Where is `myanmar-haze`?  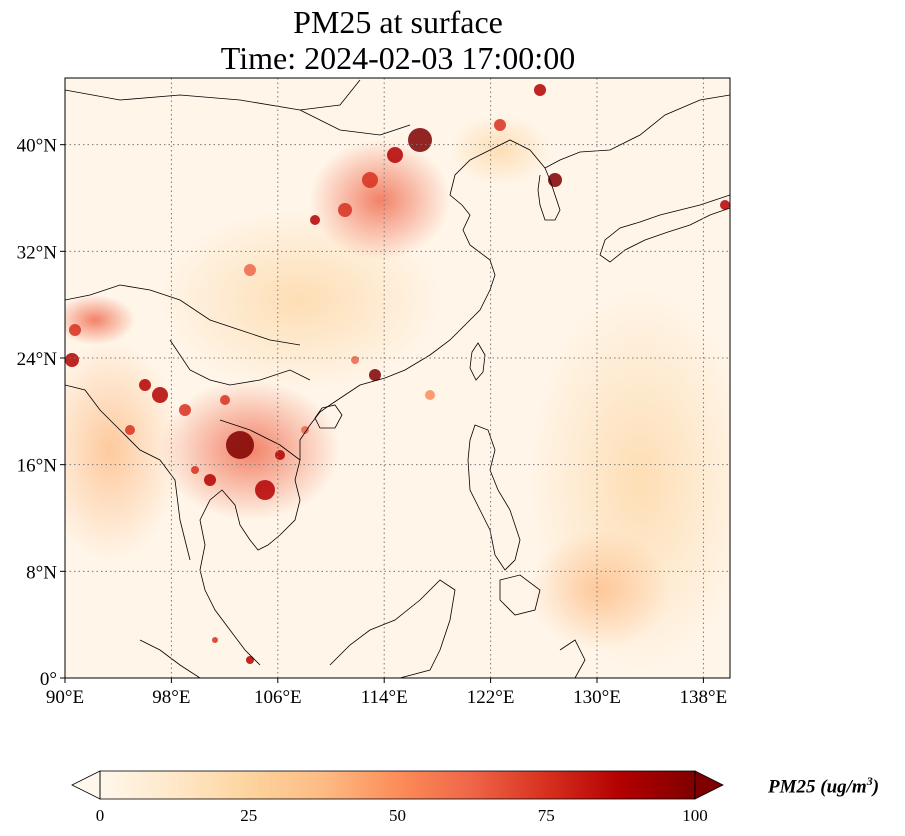 myanmar-haze is located at coordinates (122, 450).